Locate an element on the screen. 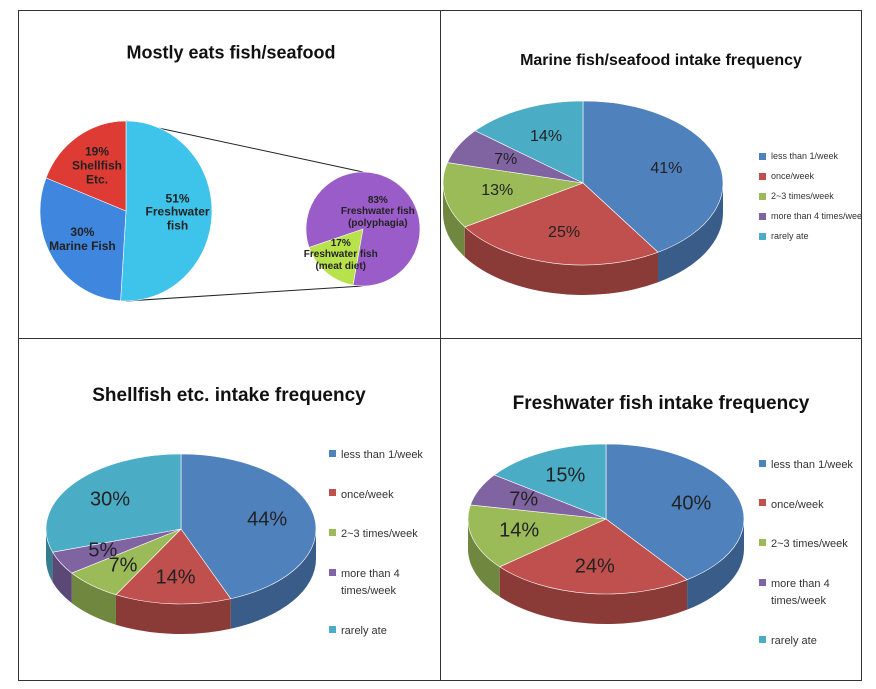 The height and width of the screenshot is (689, 876). value-label: 40% is located at coordinates (691, 503).